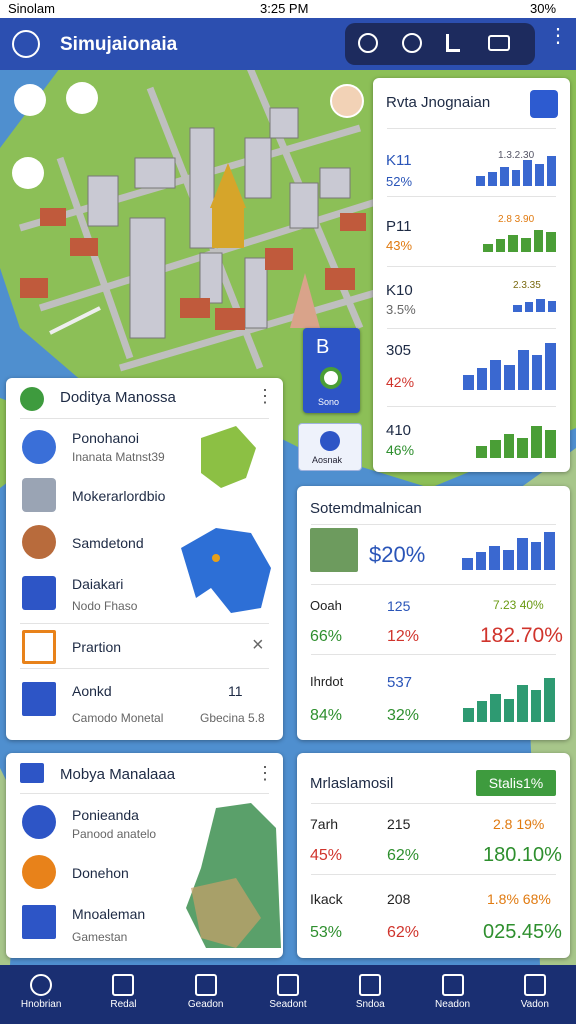 This screenshot has height=1024, width=576. I want to click on row-cell: Ikack, so click(326, 899).